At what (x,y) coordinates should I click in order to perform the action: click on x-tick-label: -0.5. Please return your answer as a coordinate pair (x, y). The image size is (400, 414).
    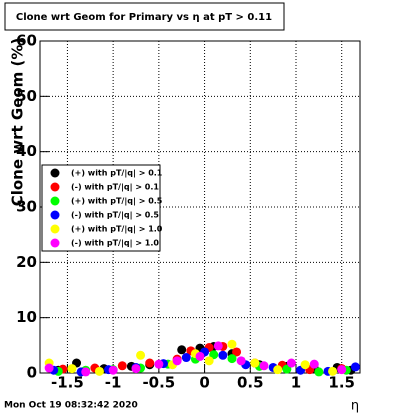
    Looking at the image, I should click on (158, 383).